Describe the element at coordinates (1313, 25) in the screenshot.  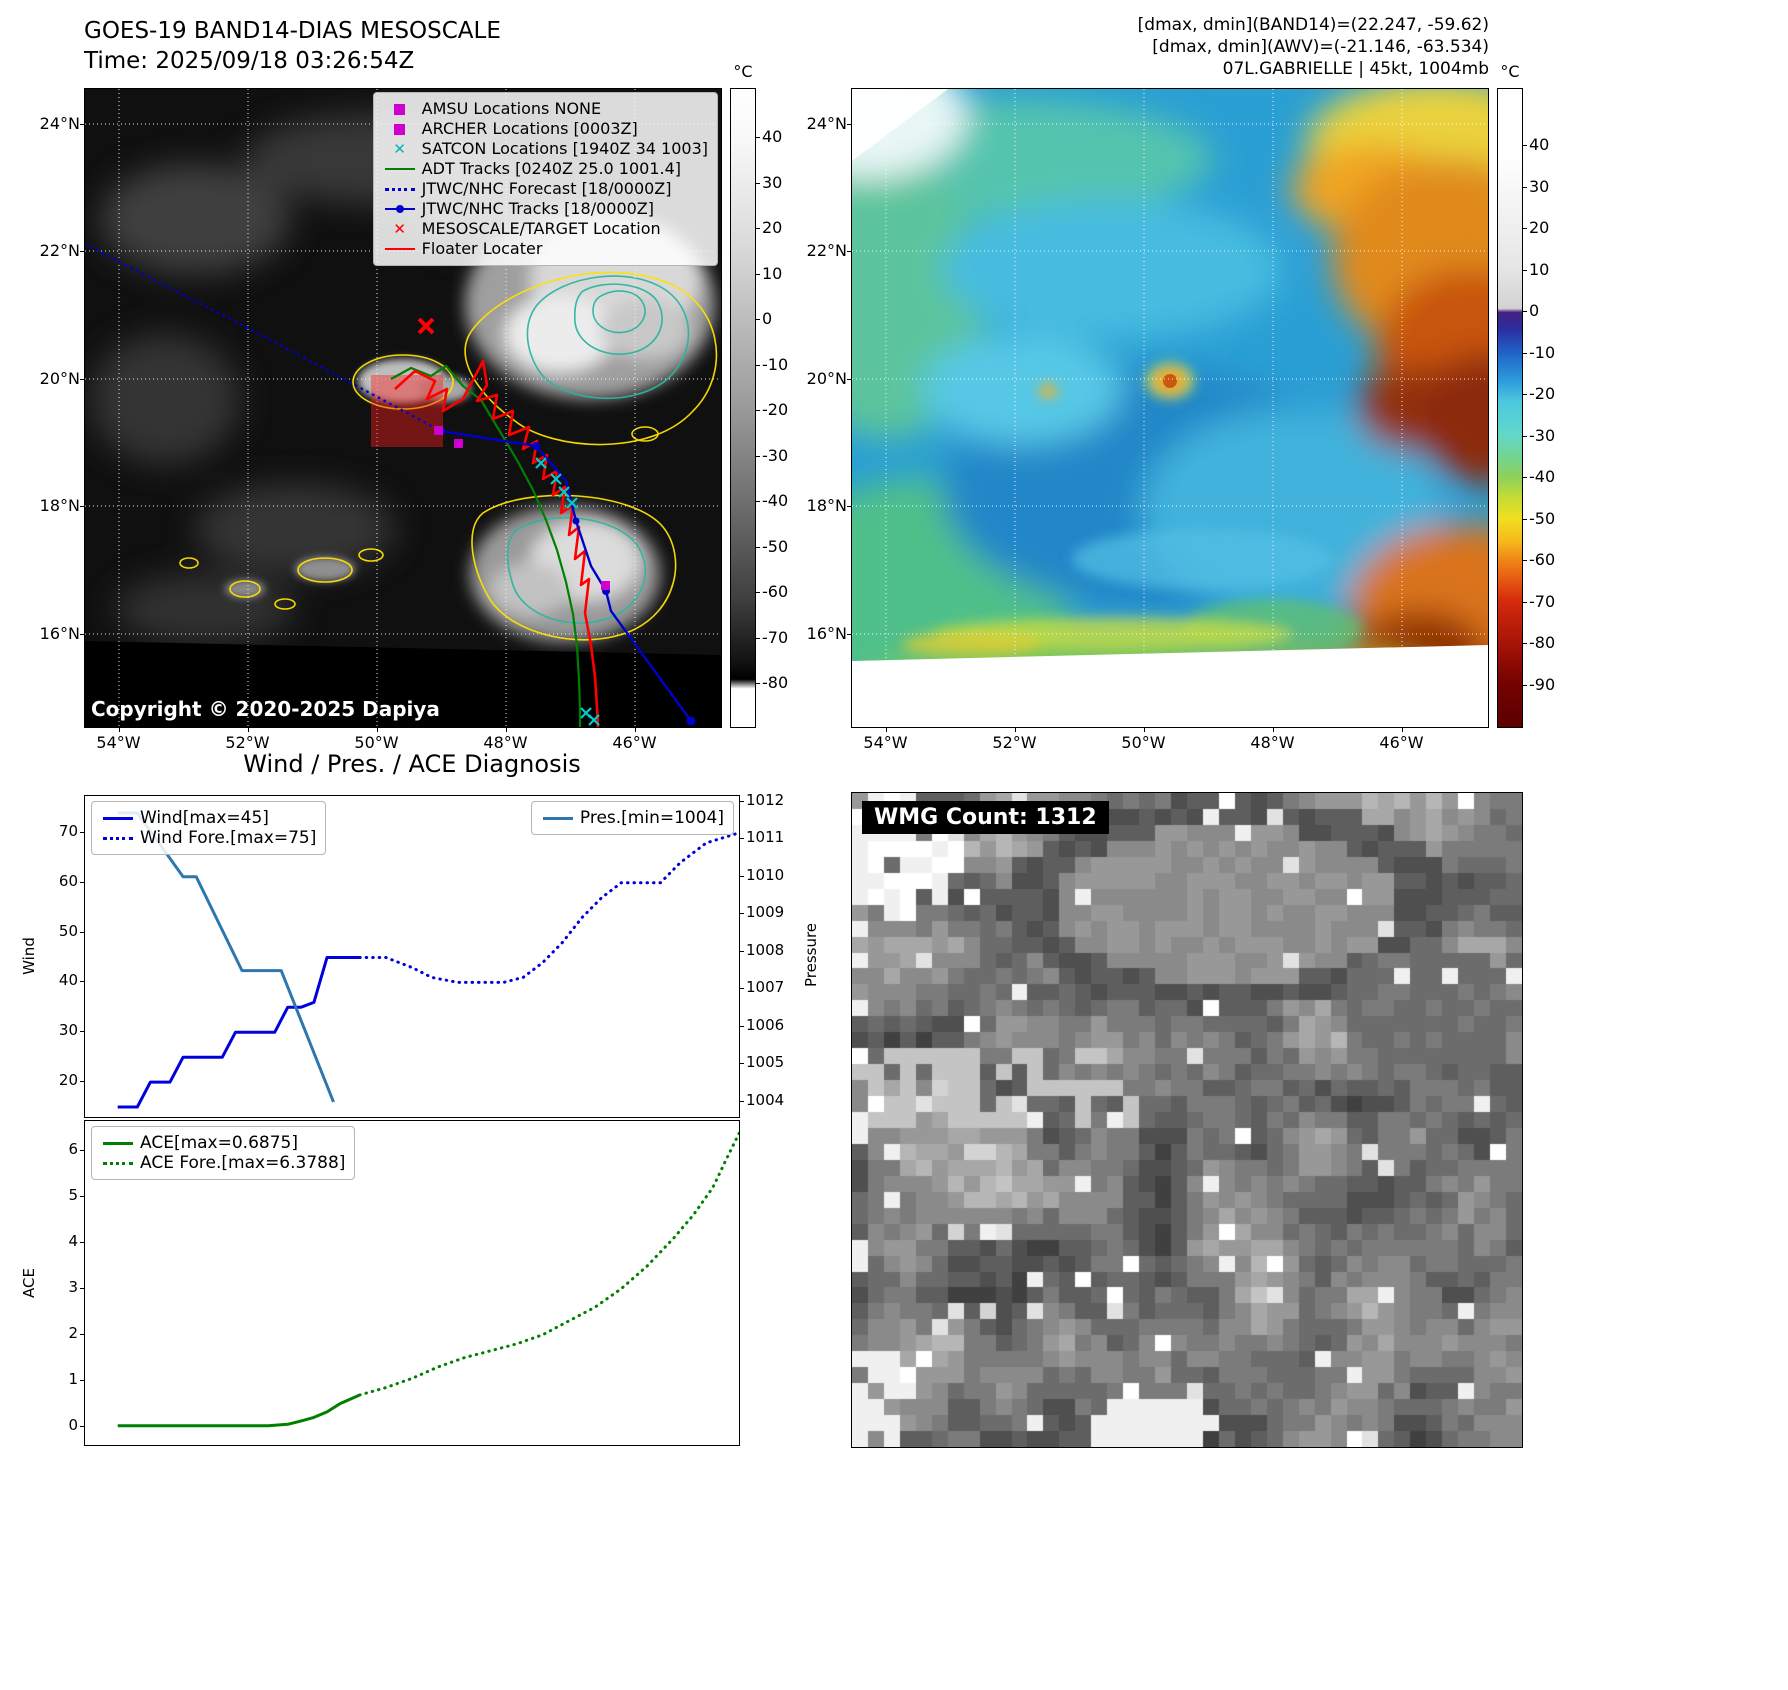
I see `header-dminmax-band14: [dmax, dmin](BAND14)=(22.247, -59.62)` at that location.